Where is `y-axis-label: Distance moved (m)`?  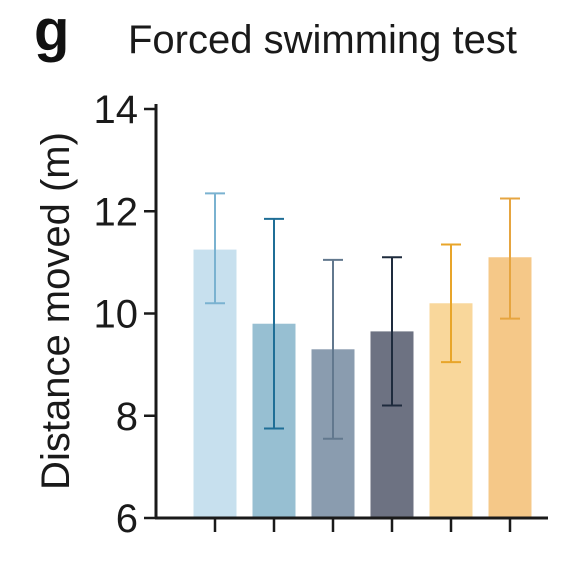 y-axis-label: Distance moved (m) is located at coordinates (56, 311).